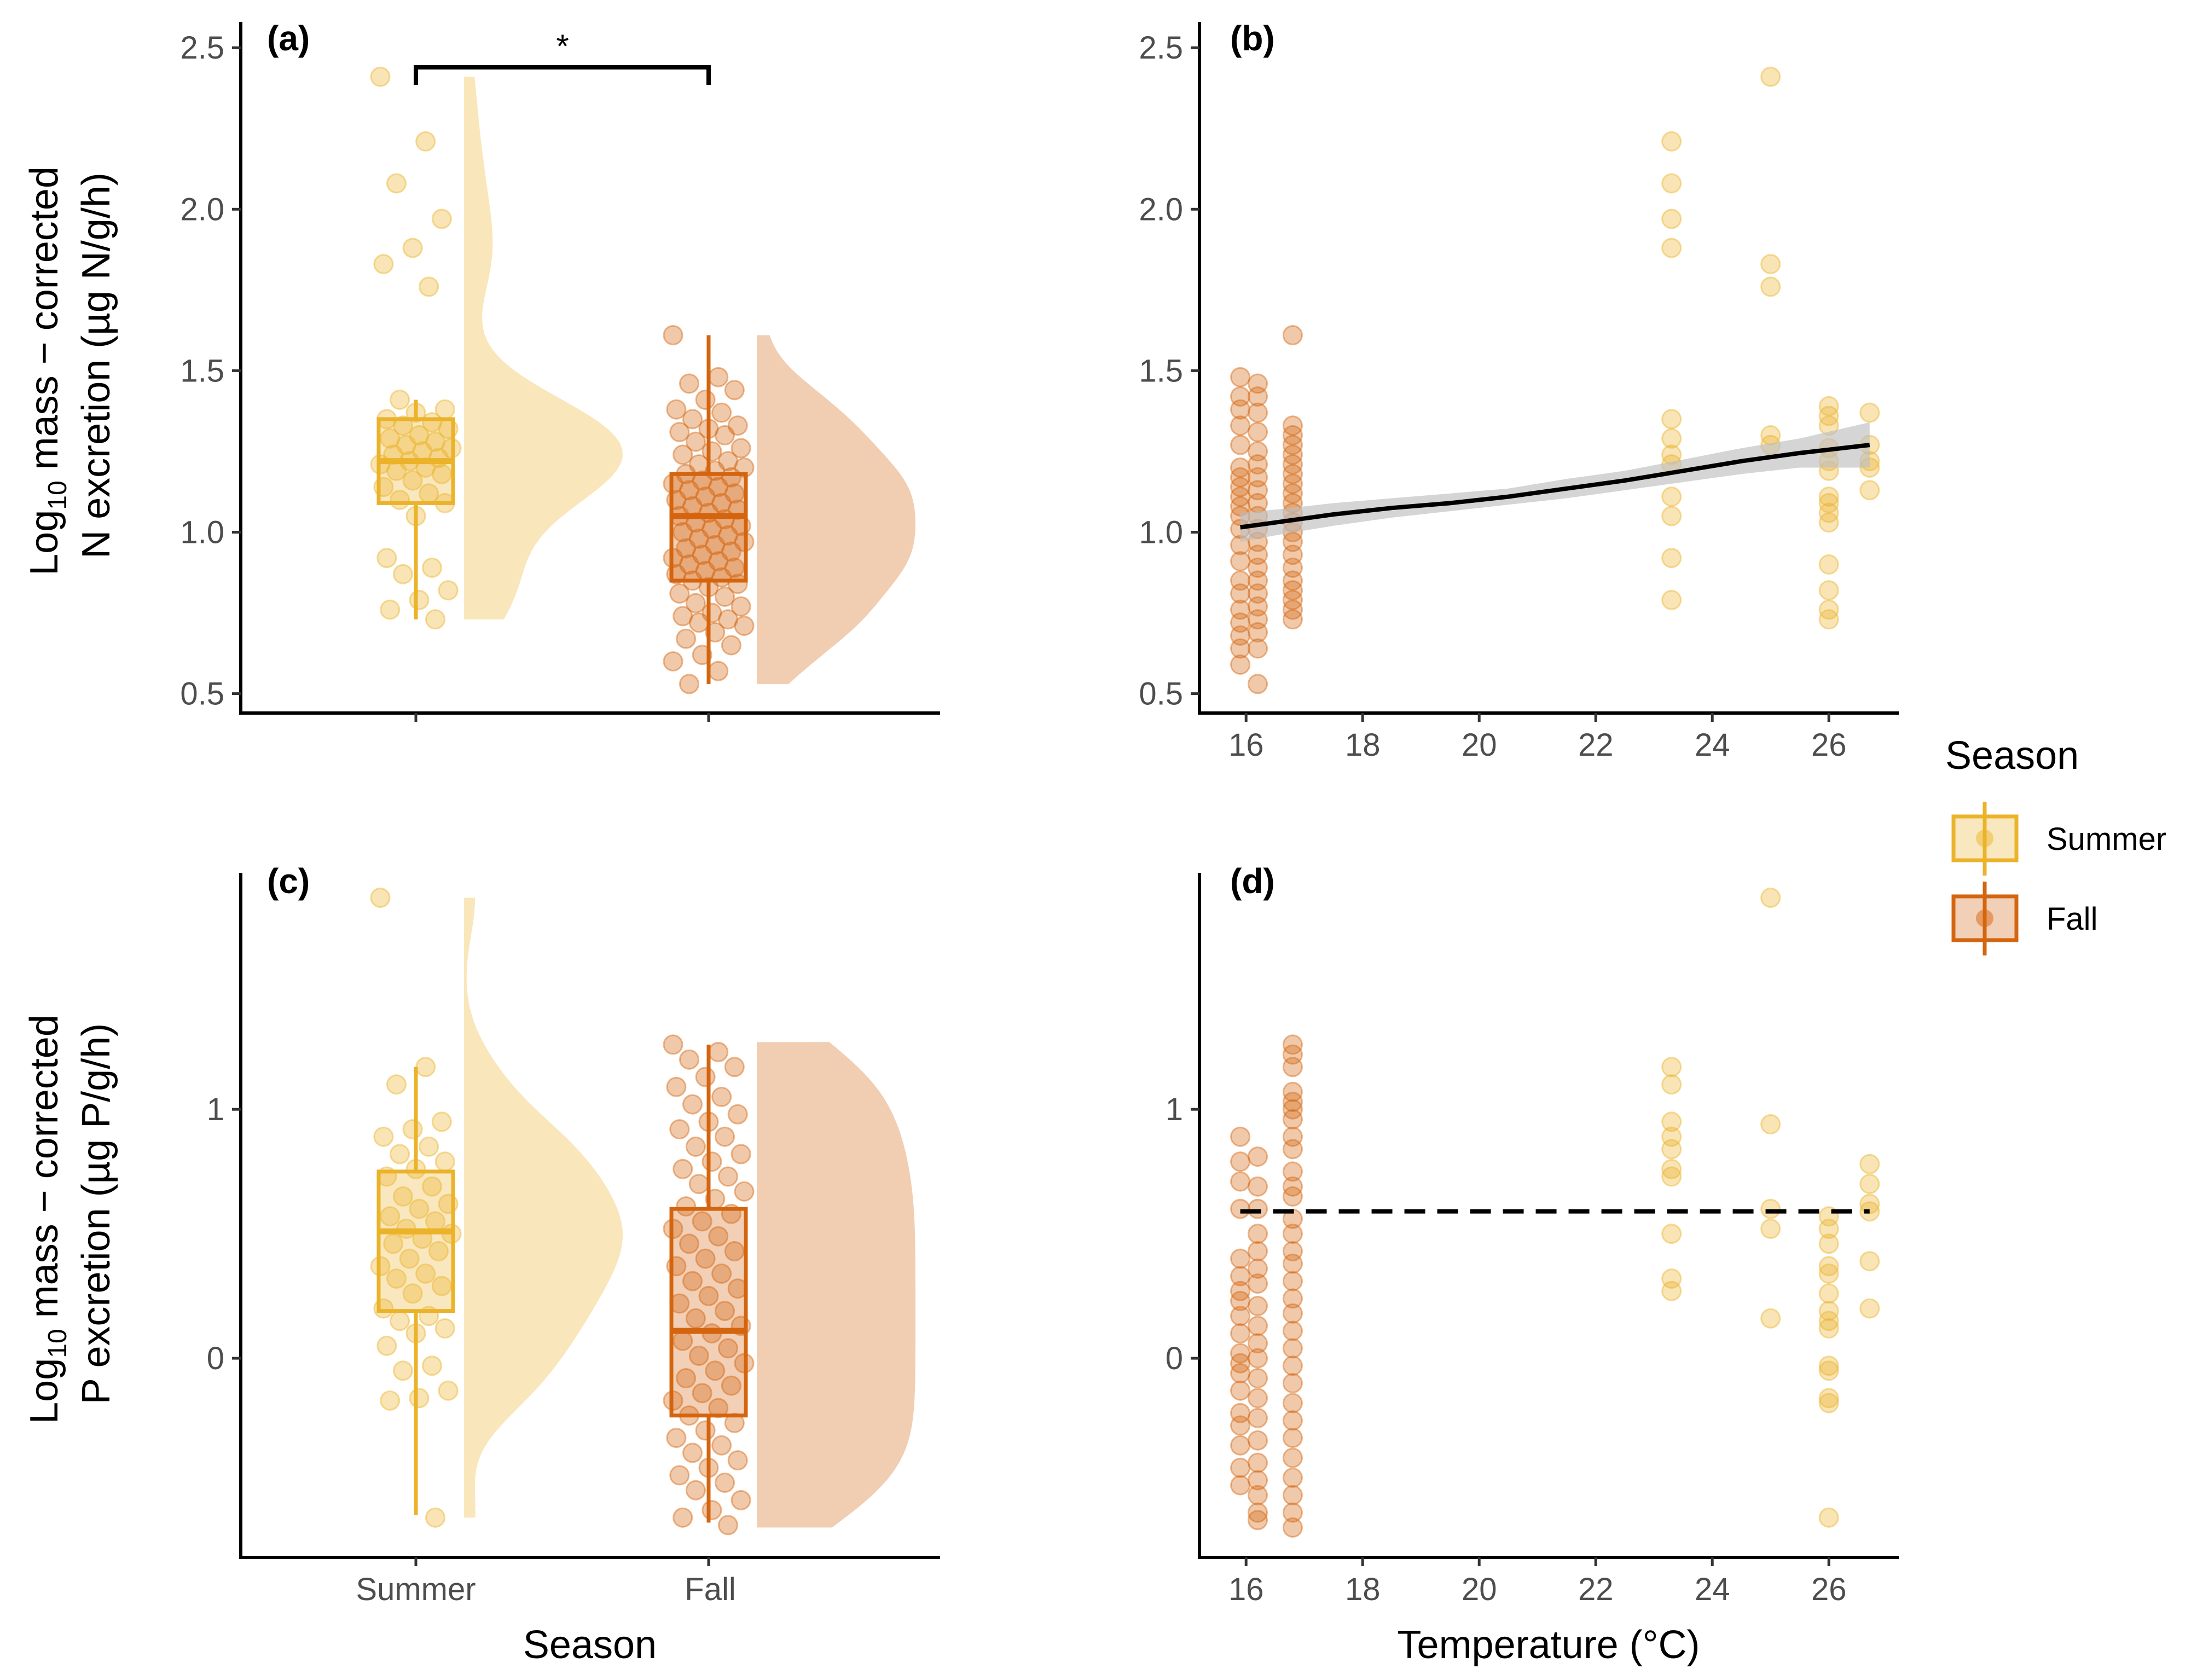 Image resolution: width=2197 pixels, height=1680 pixels. What do you see at coordinates (1712, 1589) in the screenshot?
I see `x-tick-label: 24` at bounding box center [1712, 1589].